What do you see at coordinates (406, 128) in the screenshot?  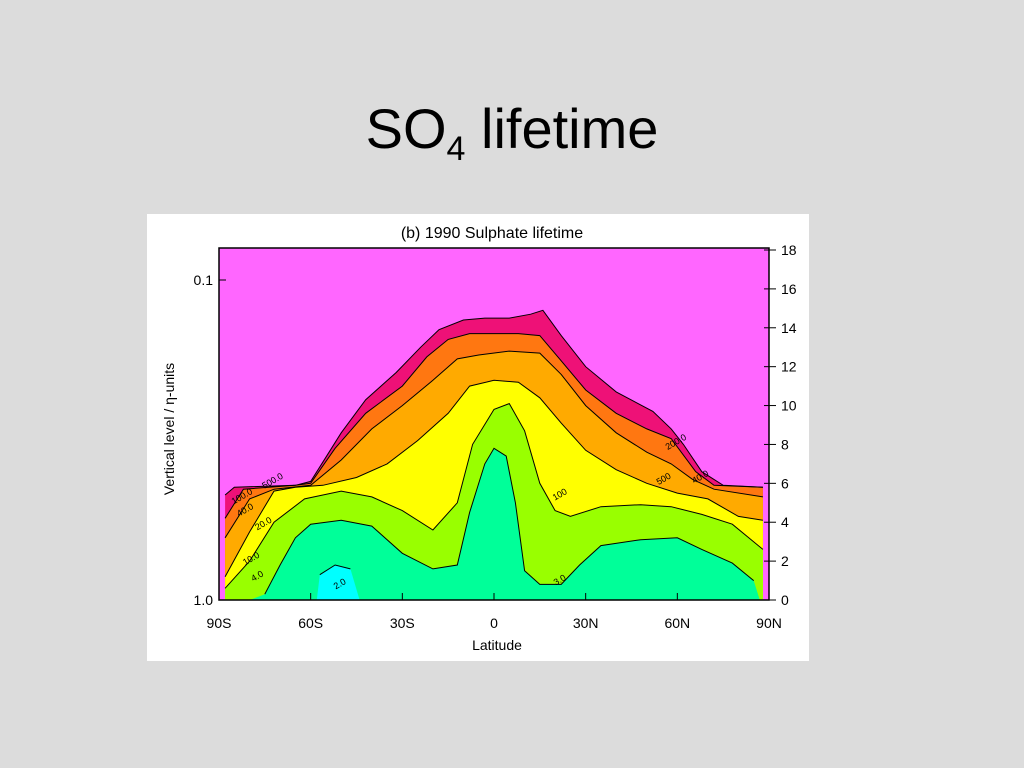 I see `slide-title-main: SO` at bounding box center [406, 128].